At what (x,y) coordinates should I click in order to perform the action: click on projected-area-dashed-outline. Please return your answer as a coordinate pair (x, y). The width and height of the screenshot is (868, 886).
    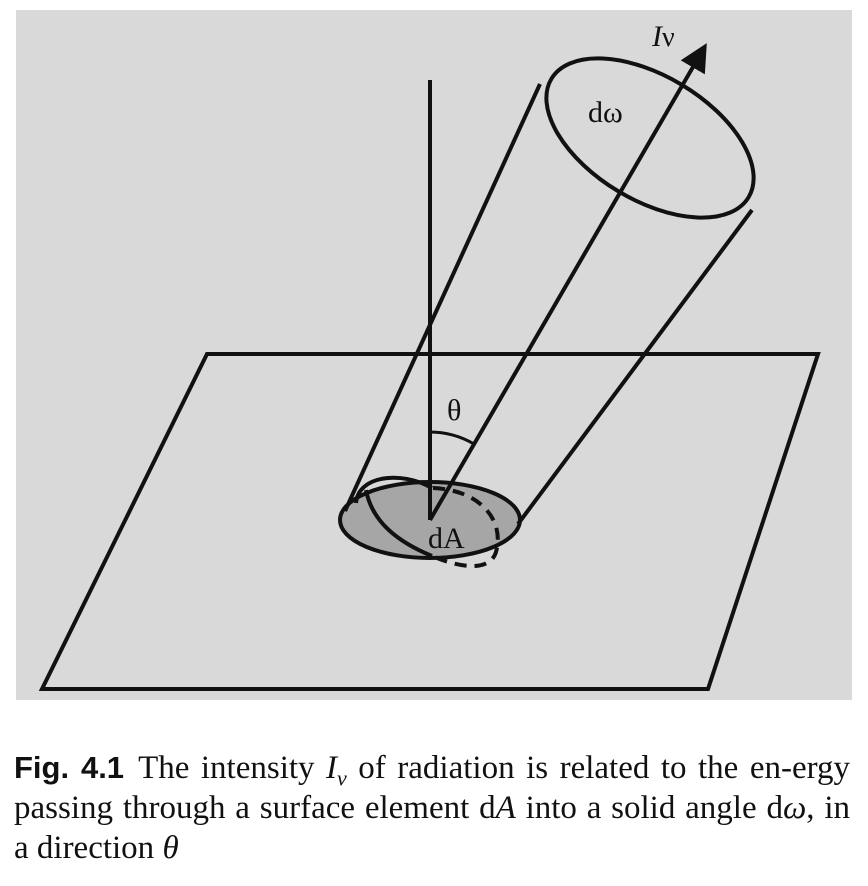
    Looking at the image, I should click on (465, 527).